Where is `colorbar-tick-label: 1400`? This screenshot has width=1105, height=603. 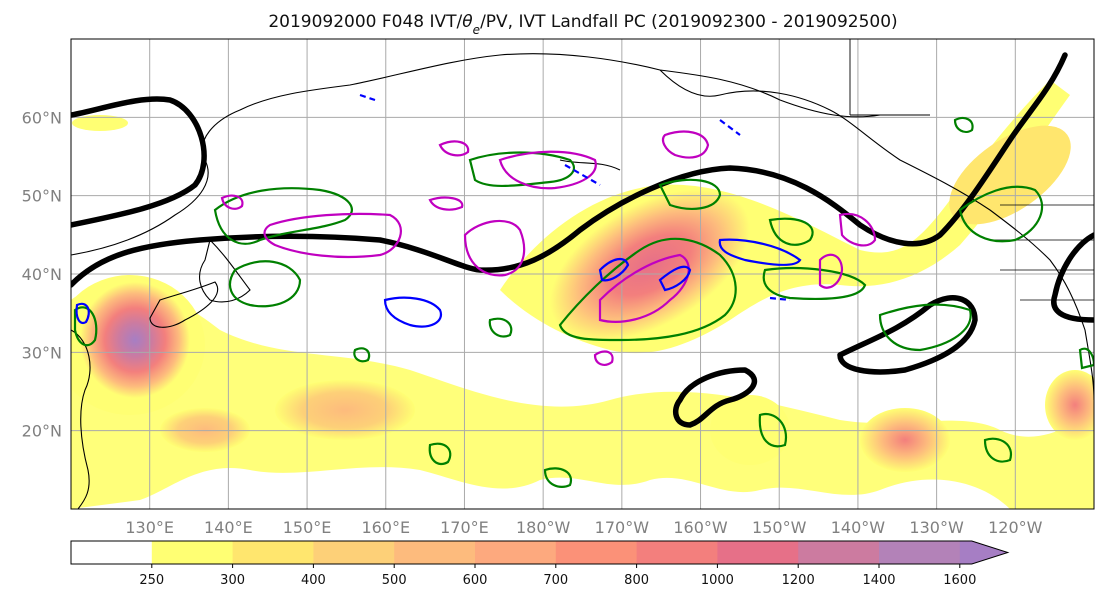
colorbar-tick-label: 1400 is located at coordinates (878, 580).